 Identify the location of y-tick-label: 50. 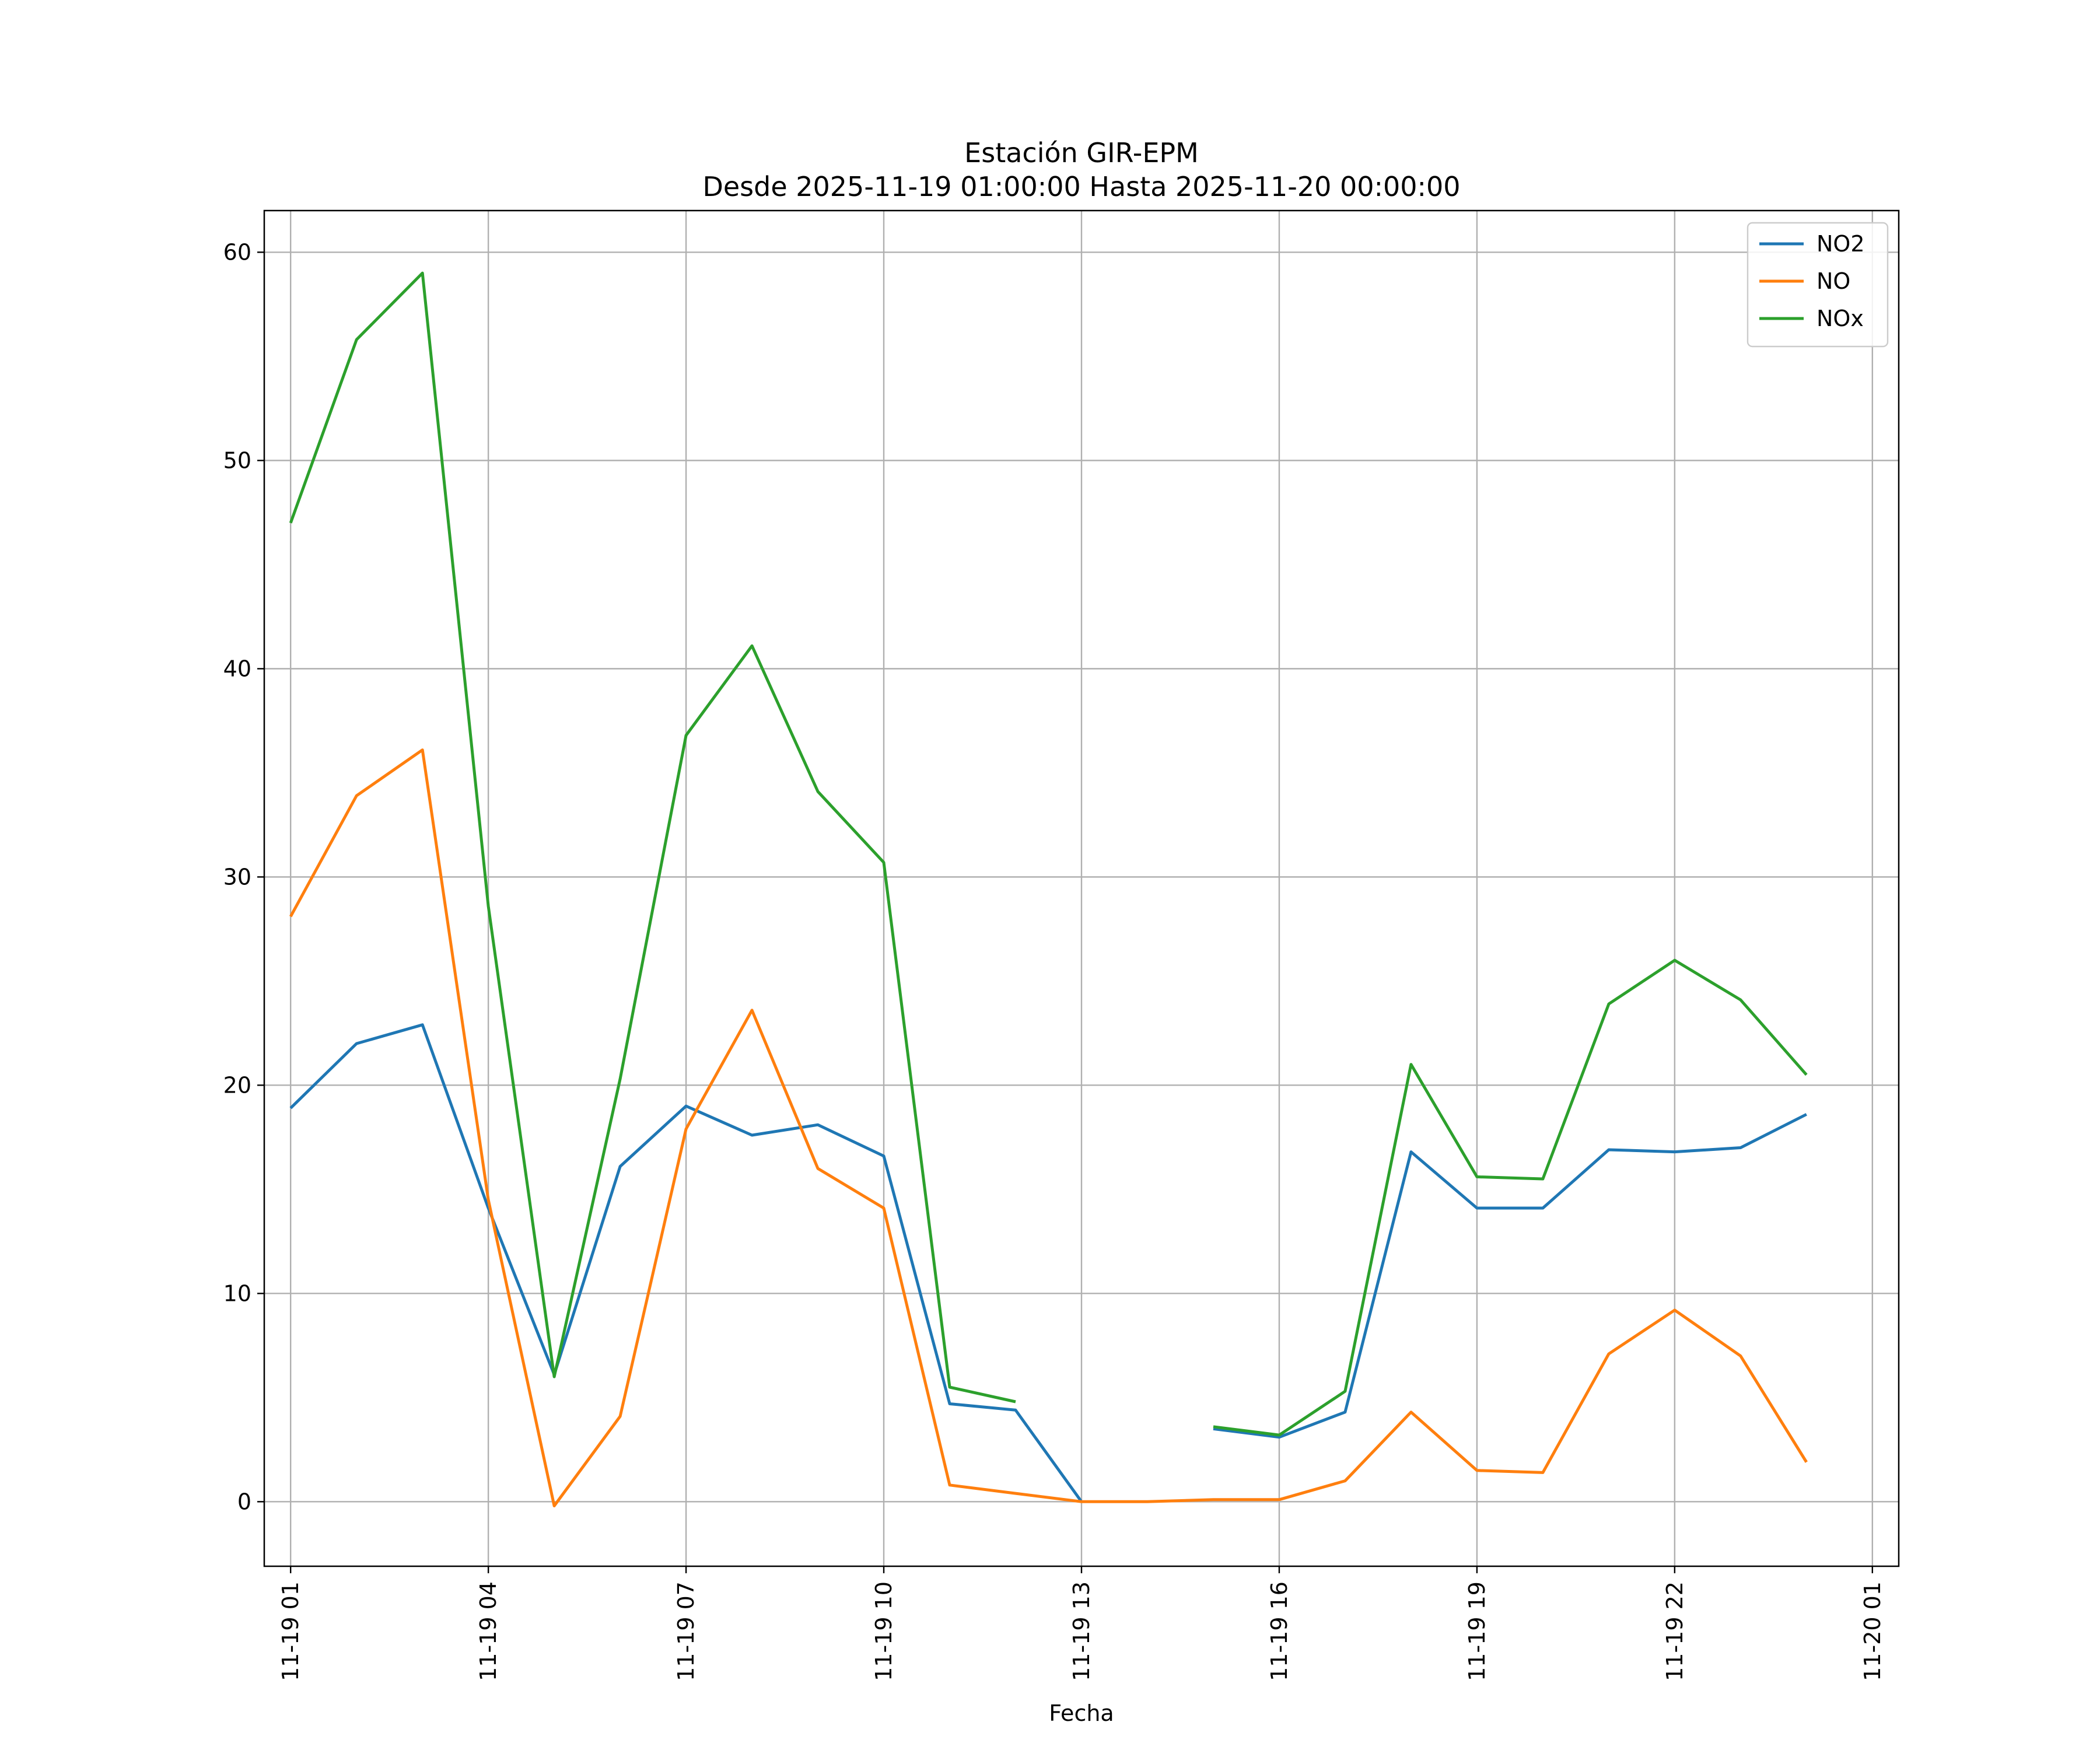
(237, 460).